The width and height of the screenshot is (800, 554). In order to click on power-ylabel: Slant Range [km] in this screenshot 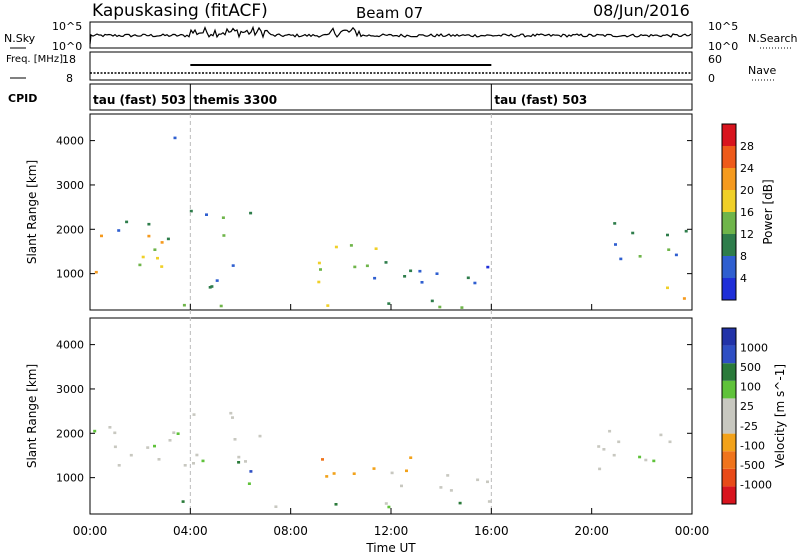, I will do `click(32, 212)`.